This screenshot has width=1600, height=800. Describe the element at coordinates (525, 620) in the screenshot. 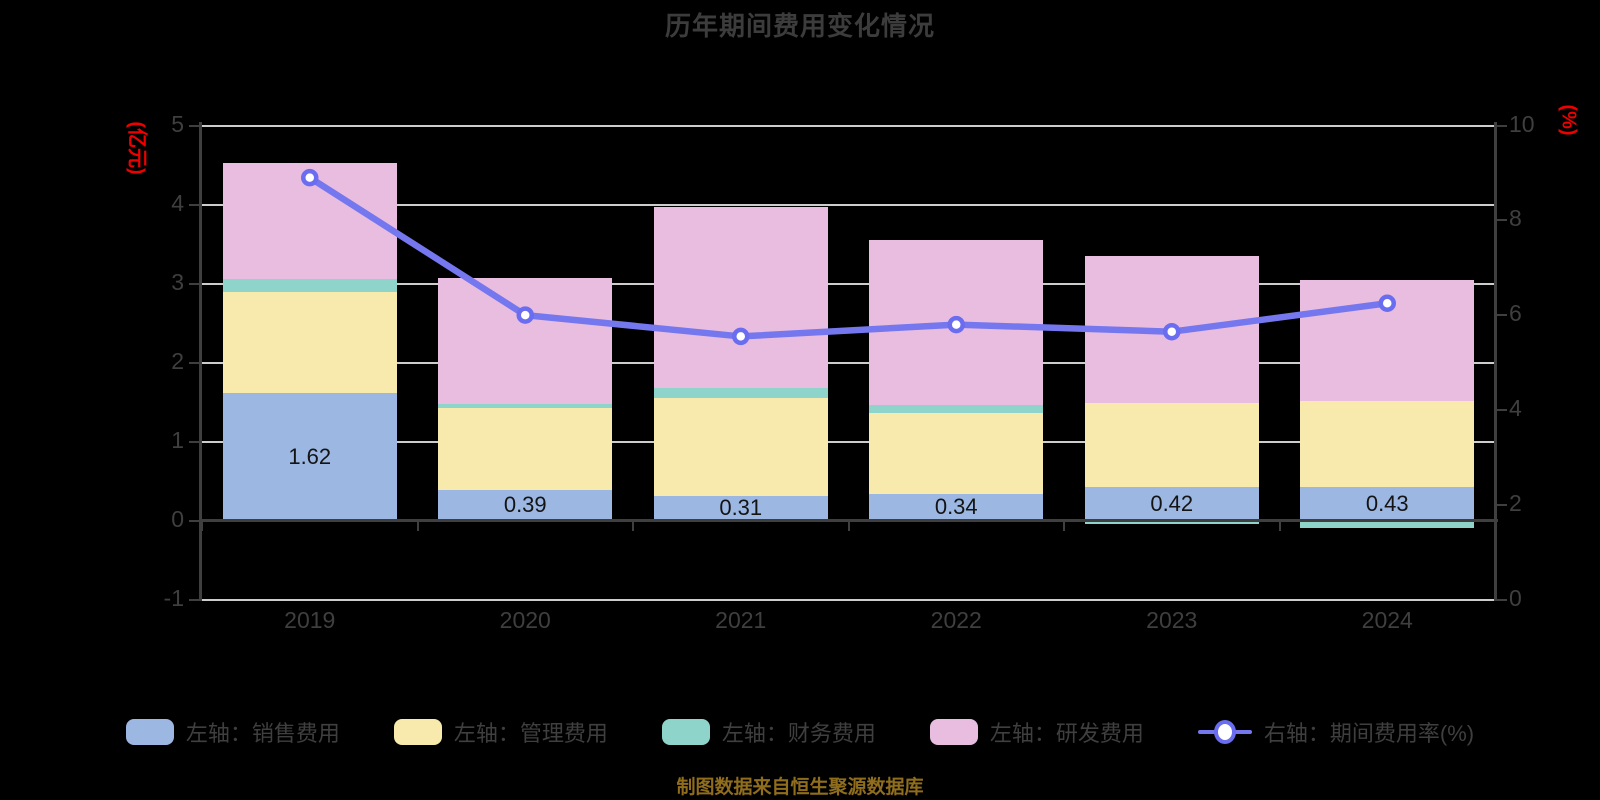

I see `x-axis-category-label: 2020` at that location.